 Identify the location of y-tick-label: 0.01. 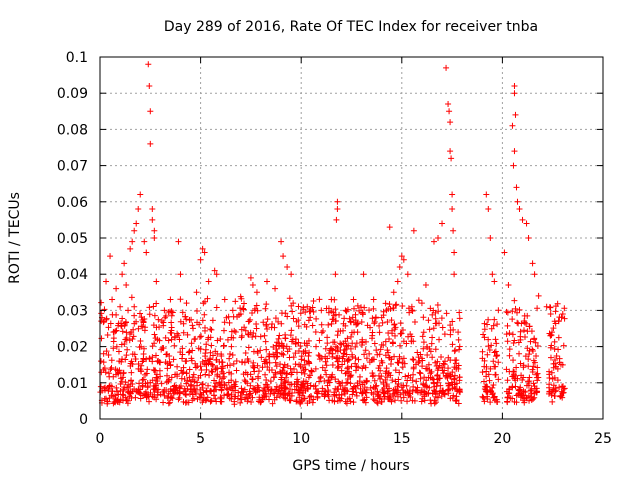
(72, 384).